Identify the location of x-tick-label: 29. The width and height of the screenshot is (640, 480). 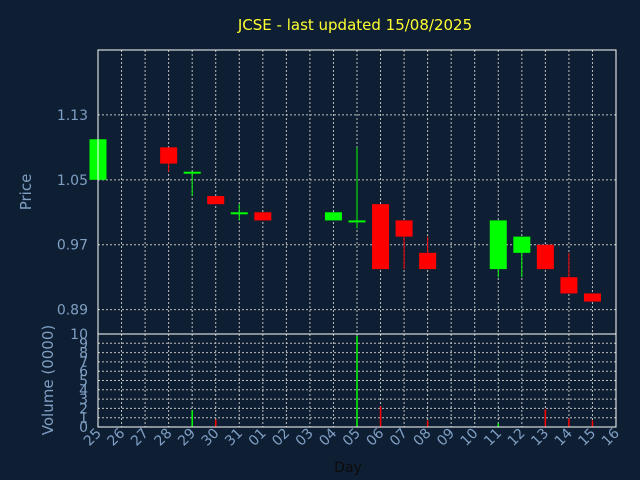
(187, 438).